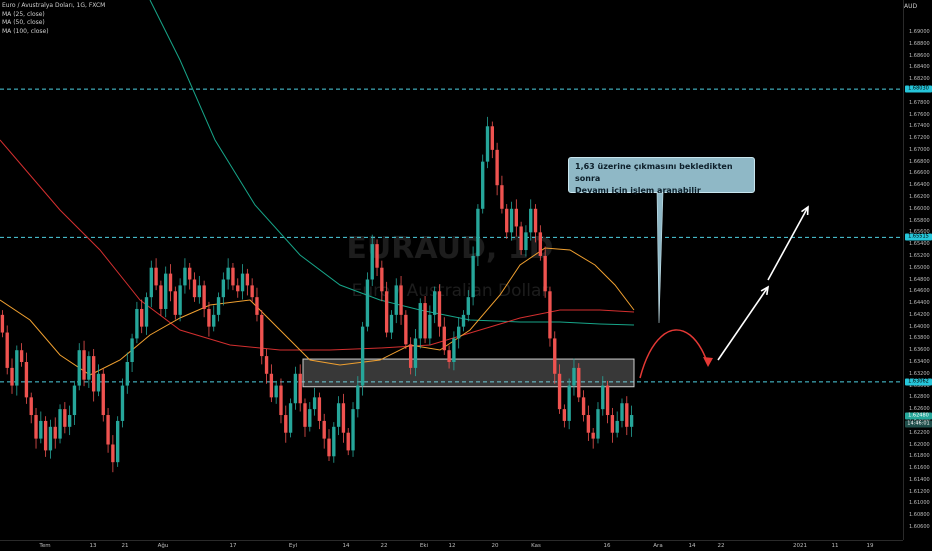  What do you see at coordinates (919, 220) in the screenshot?
I see `price-tick: 1.65800` at bounding box center [919, 220].